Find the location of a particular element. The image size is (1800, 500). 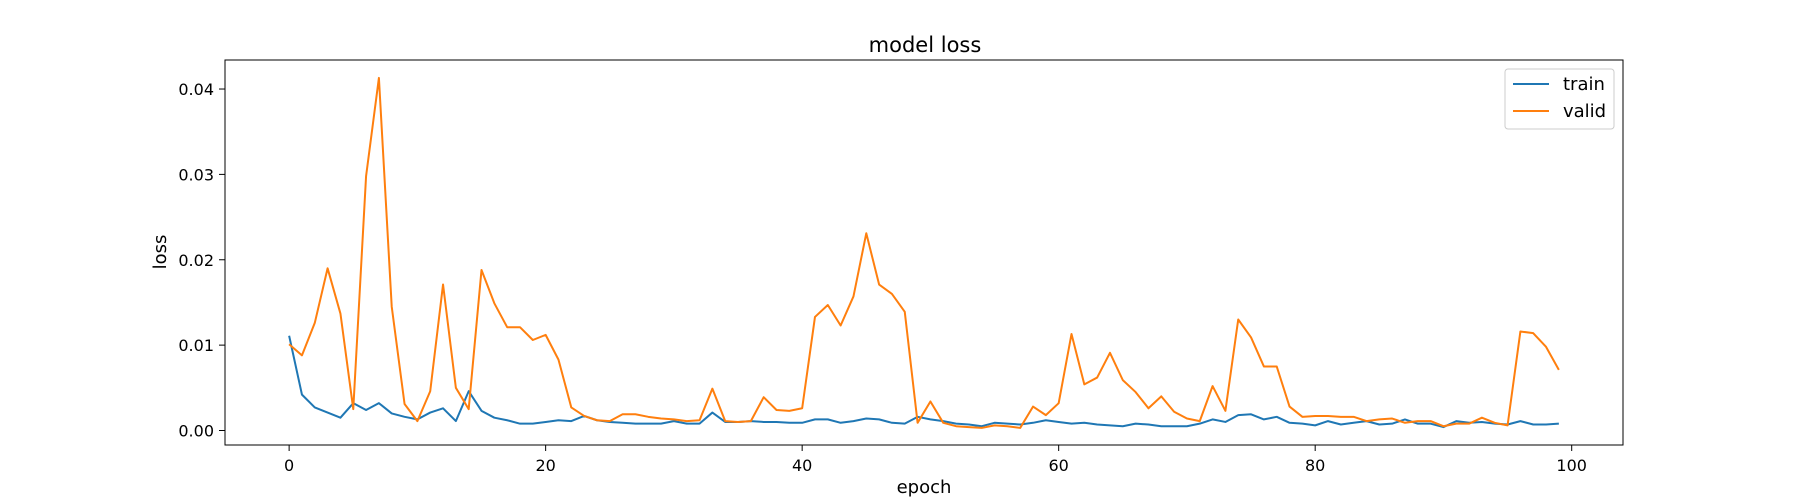

y-tick-label: 0.01 is located at coordinates (196, 345).